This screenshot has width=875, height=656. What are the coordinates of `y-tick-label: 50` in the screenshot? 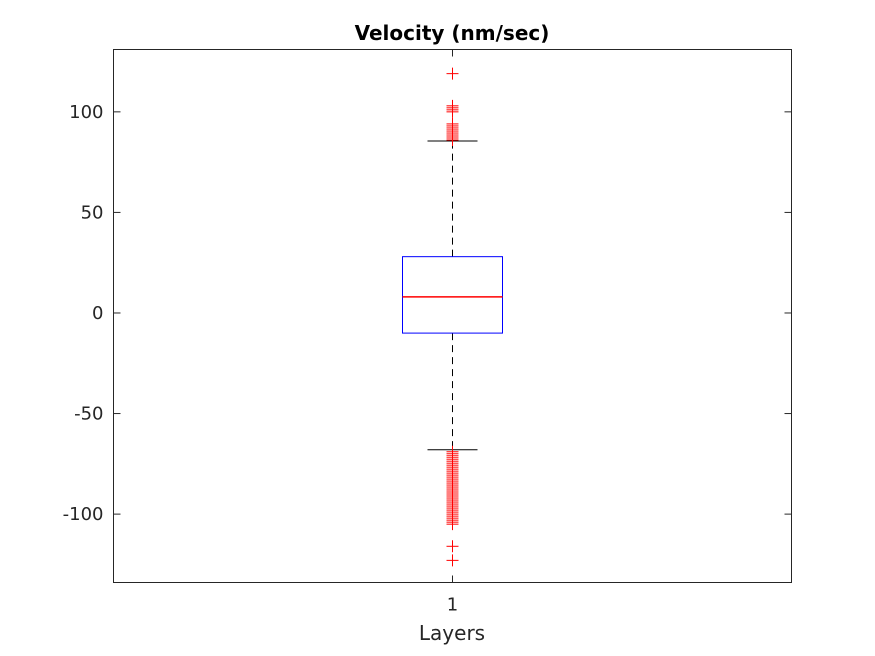 It's located at (92, 212).